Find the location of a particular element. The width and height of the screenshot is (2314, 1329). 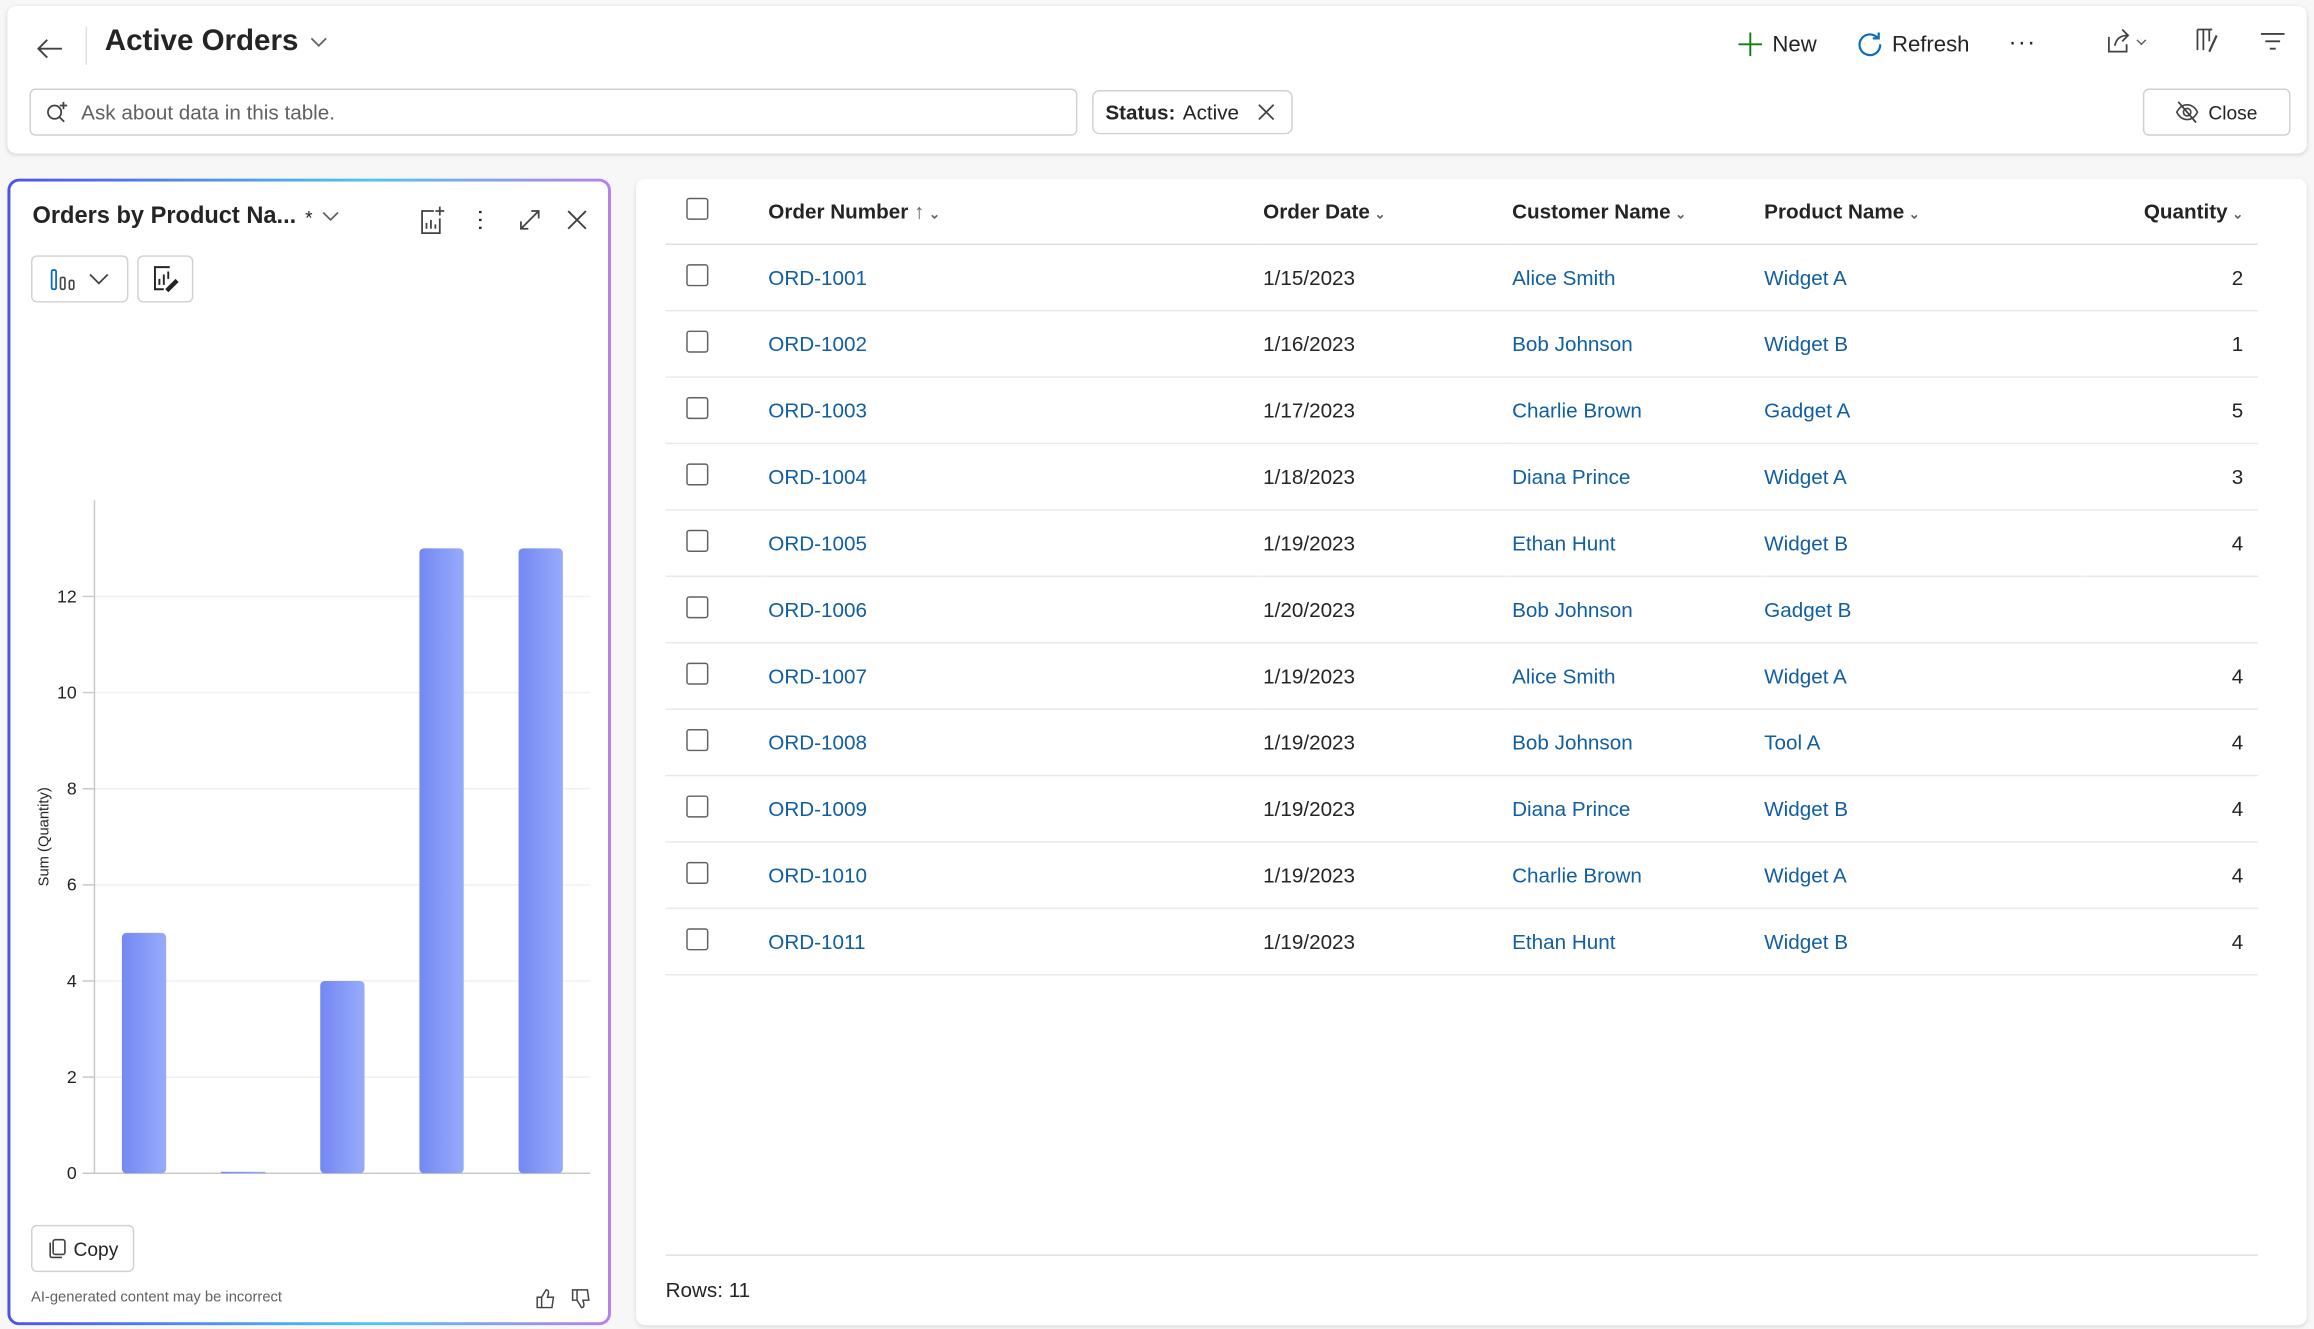

order-number-link: ORD-1008 is located at coordinates (818, 742).